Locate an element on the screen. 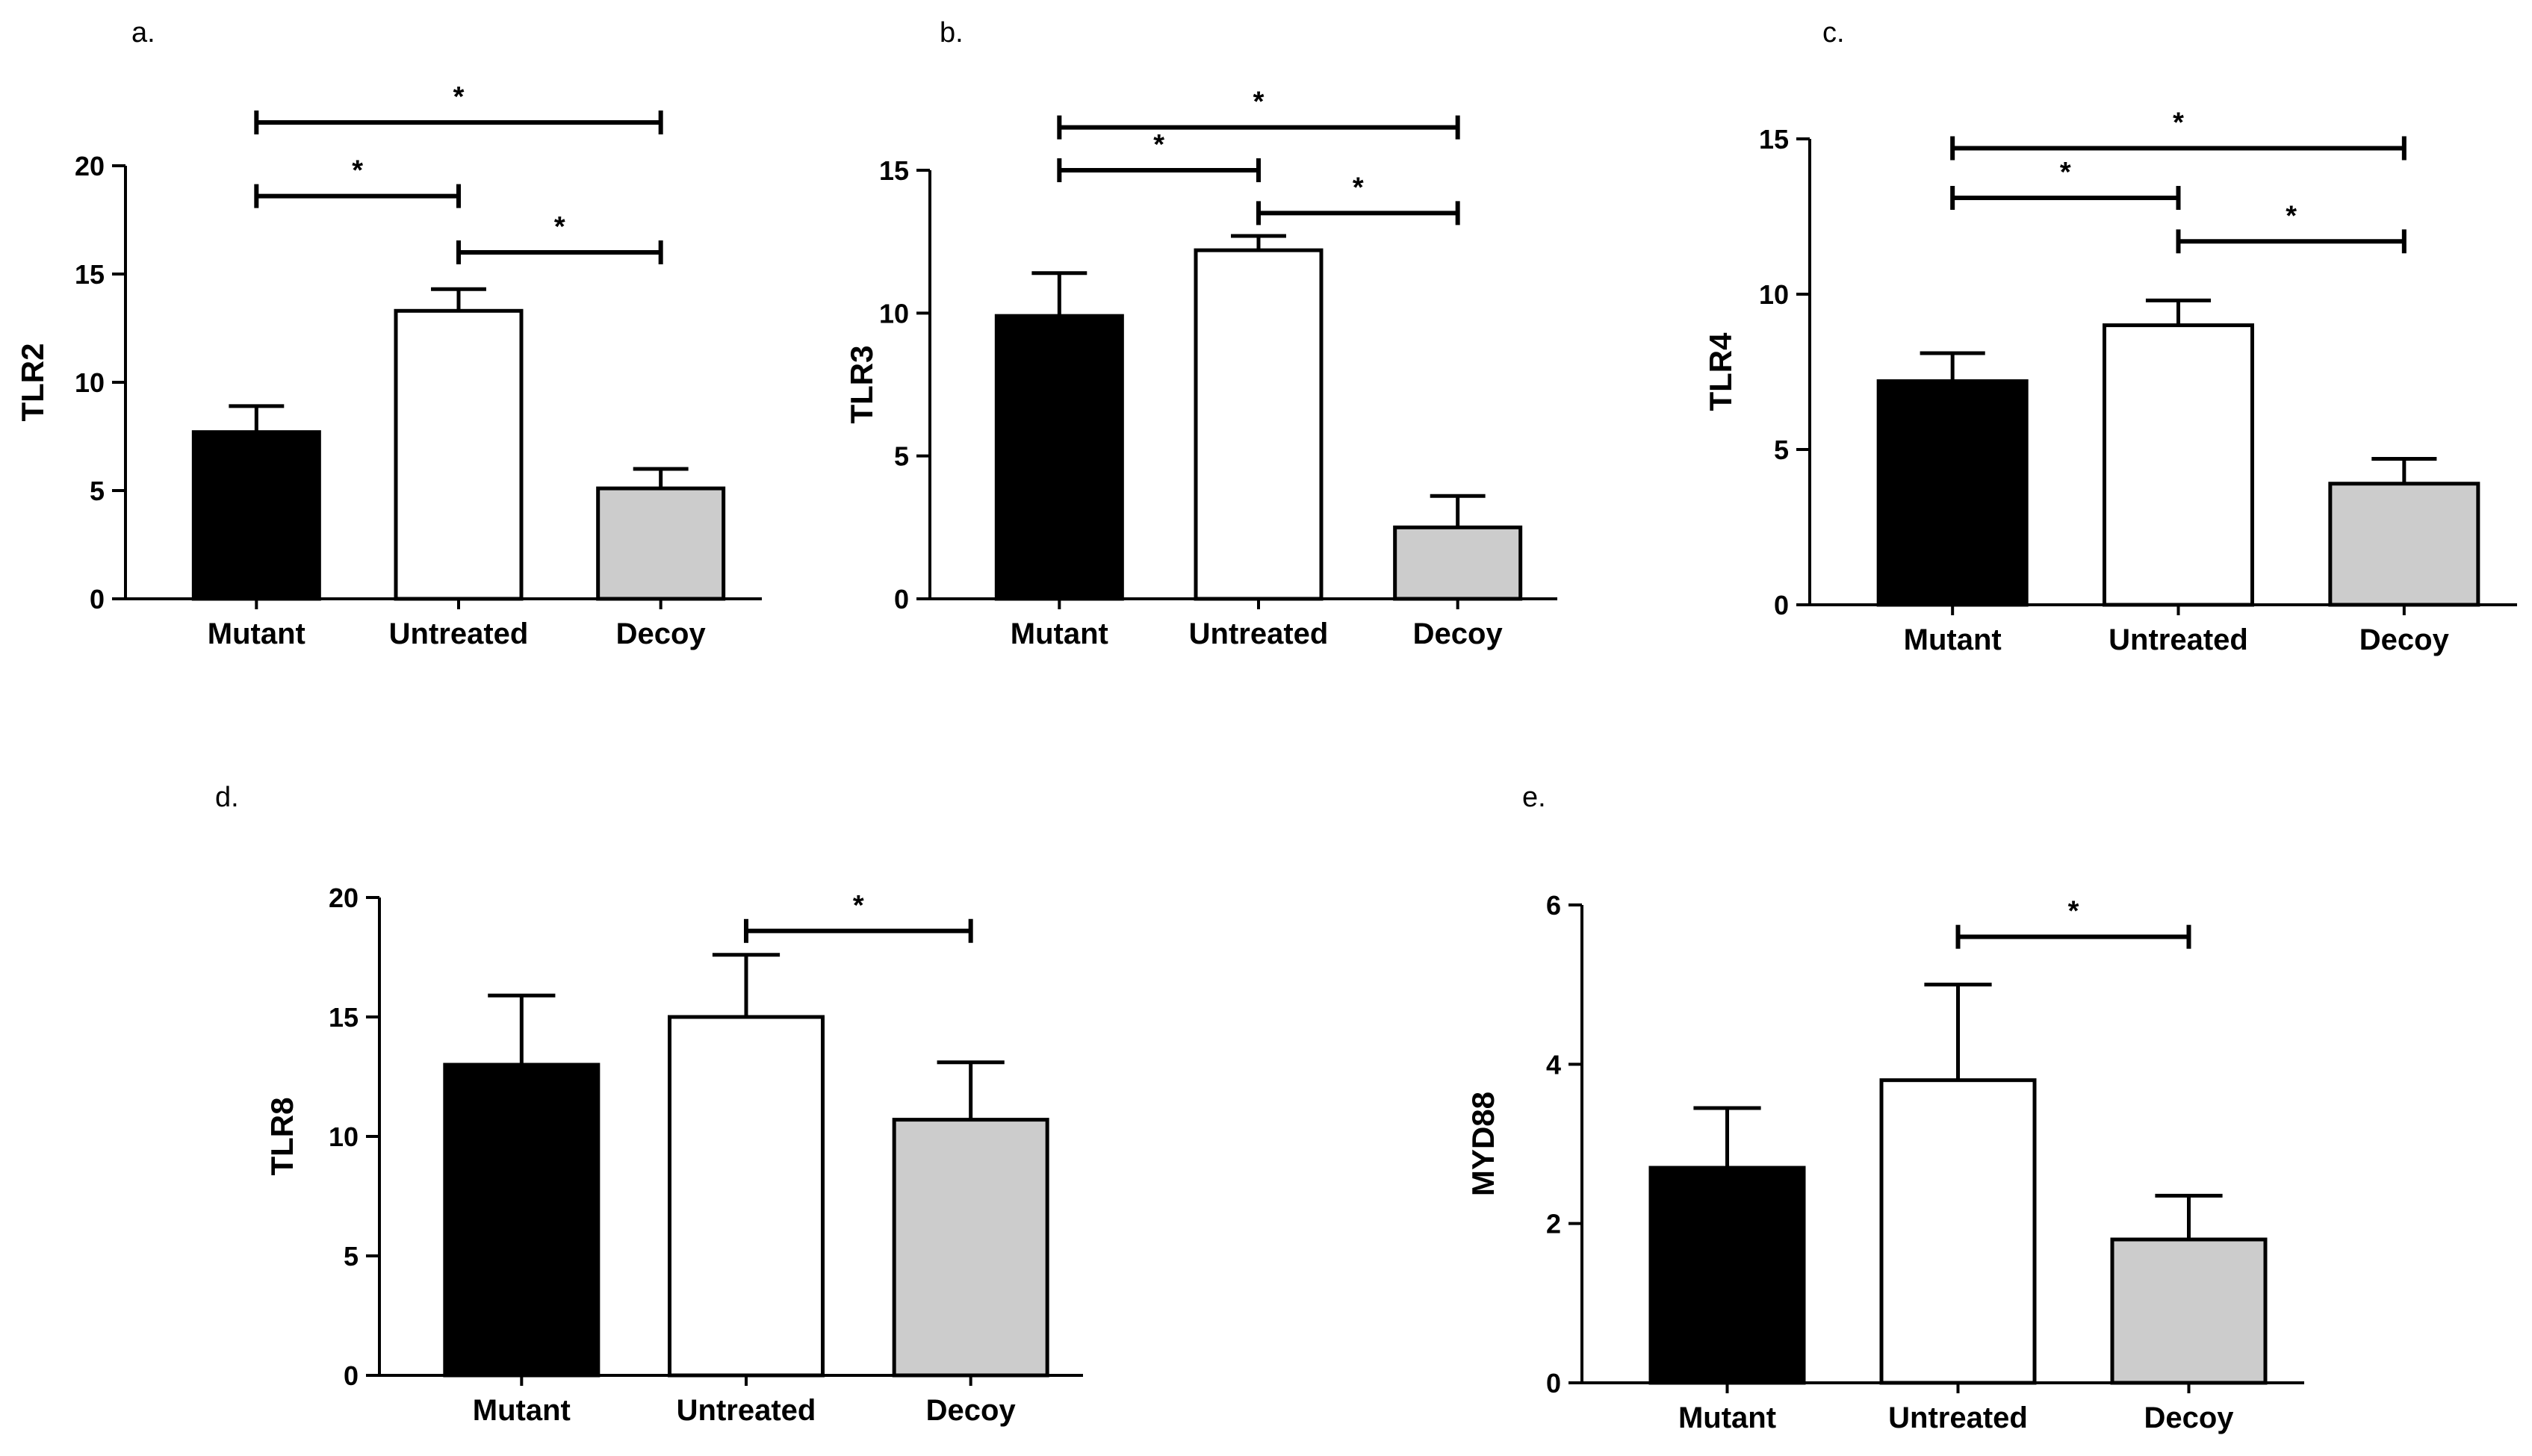  y-axis-title: MYD88 is located at coordinates (1483, 1144).